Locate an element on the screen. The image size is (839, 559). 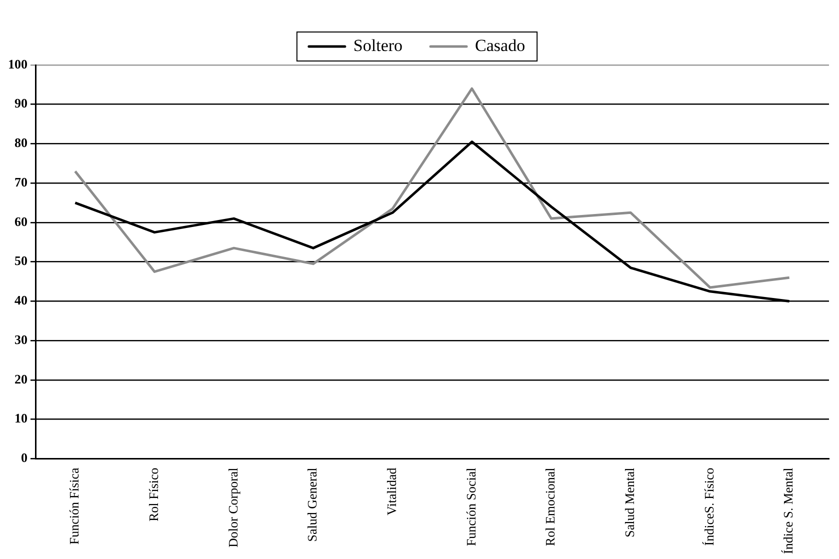
x-tick-label: Rol Físico is located at coordinates (153, 495).